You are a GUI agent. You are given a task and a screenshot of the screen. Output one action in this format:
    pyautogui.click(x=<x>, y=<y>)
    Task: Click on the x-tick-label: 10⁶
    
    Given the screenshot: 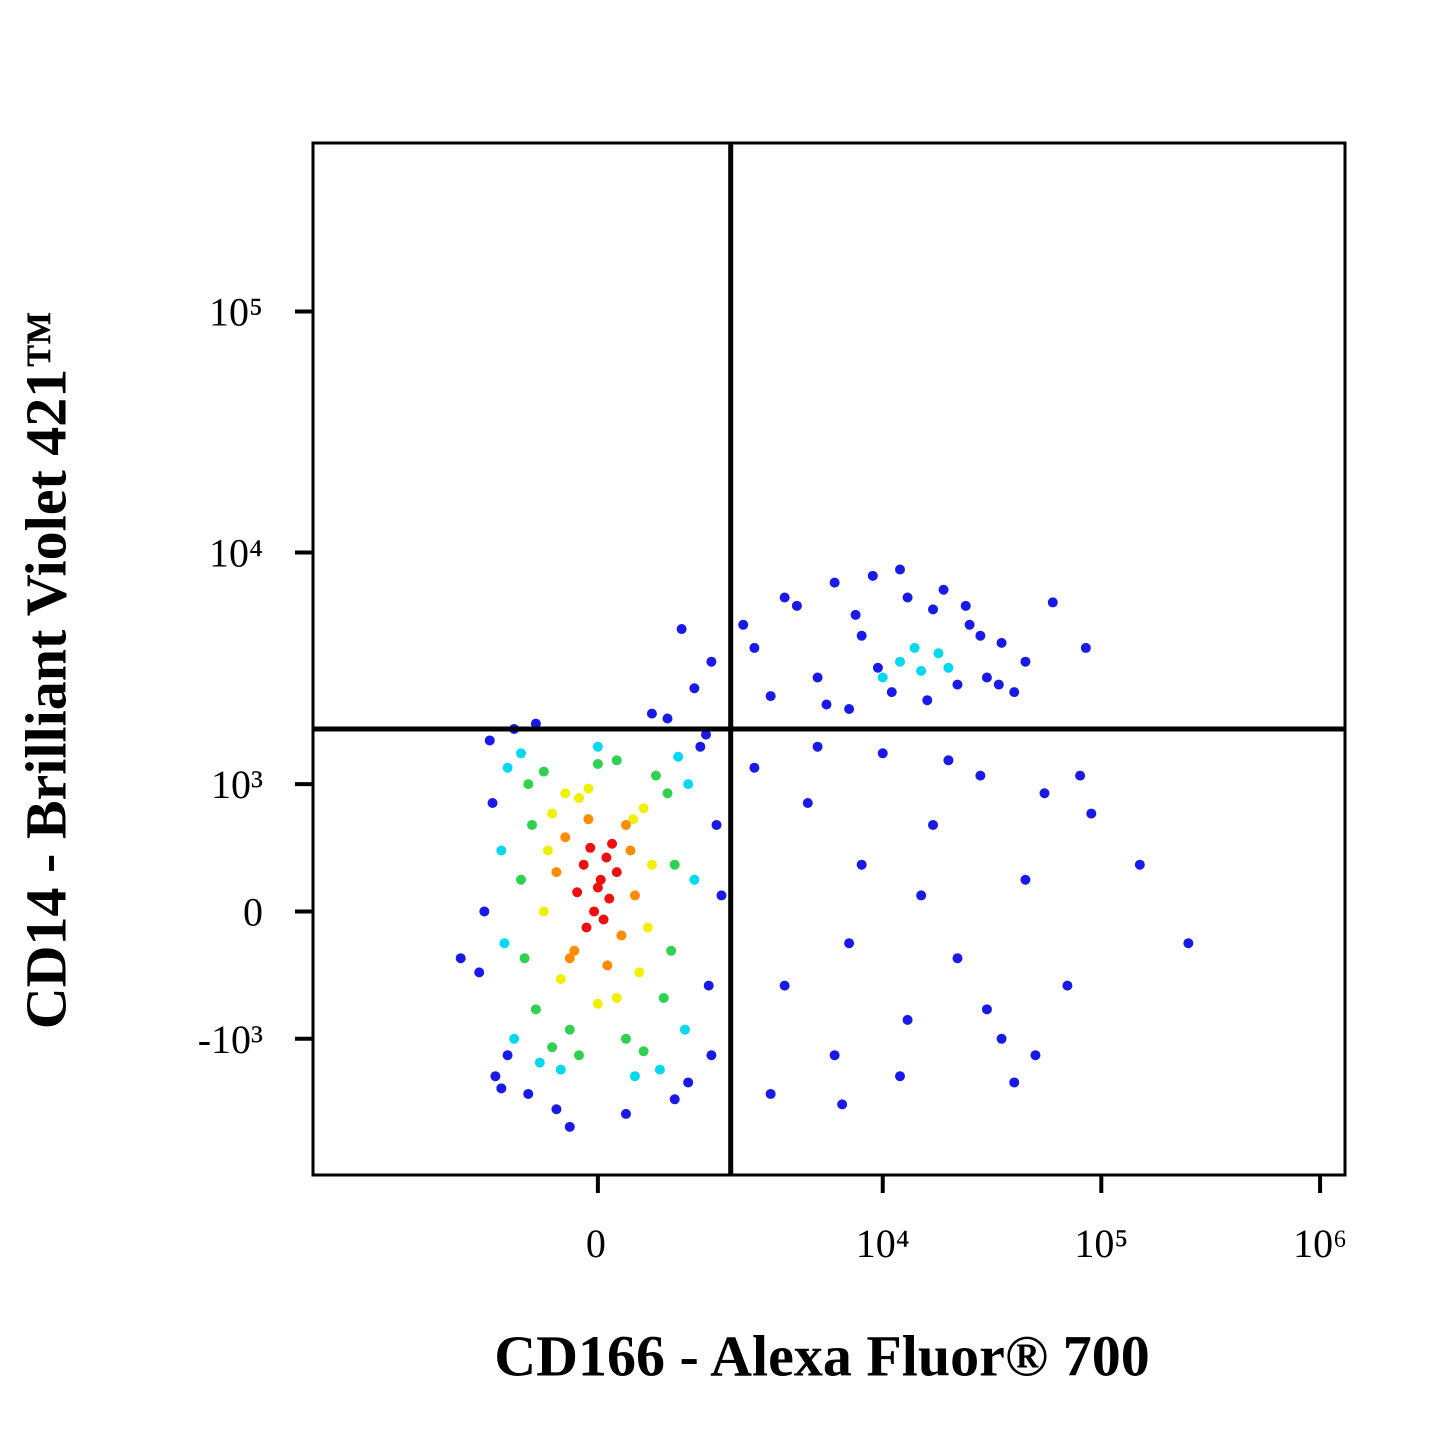 What is the action you would take?
    pyautogui.click(x=1320, y=1243)
    